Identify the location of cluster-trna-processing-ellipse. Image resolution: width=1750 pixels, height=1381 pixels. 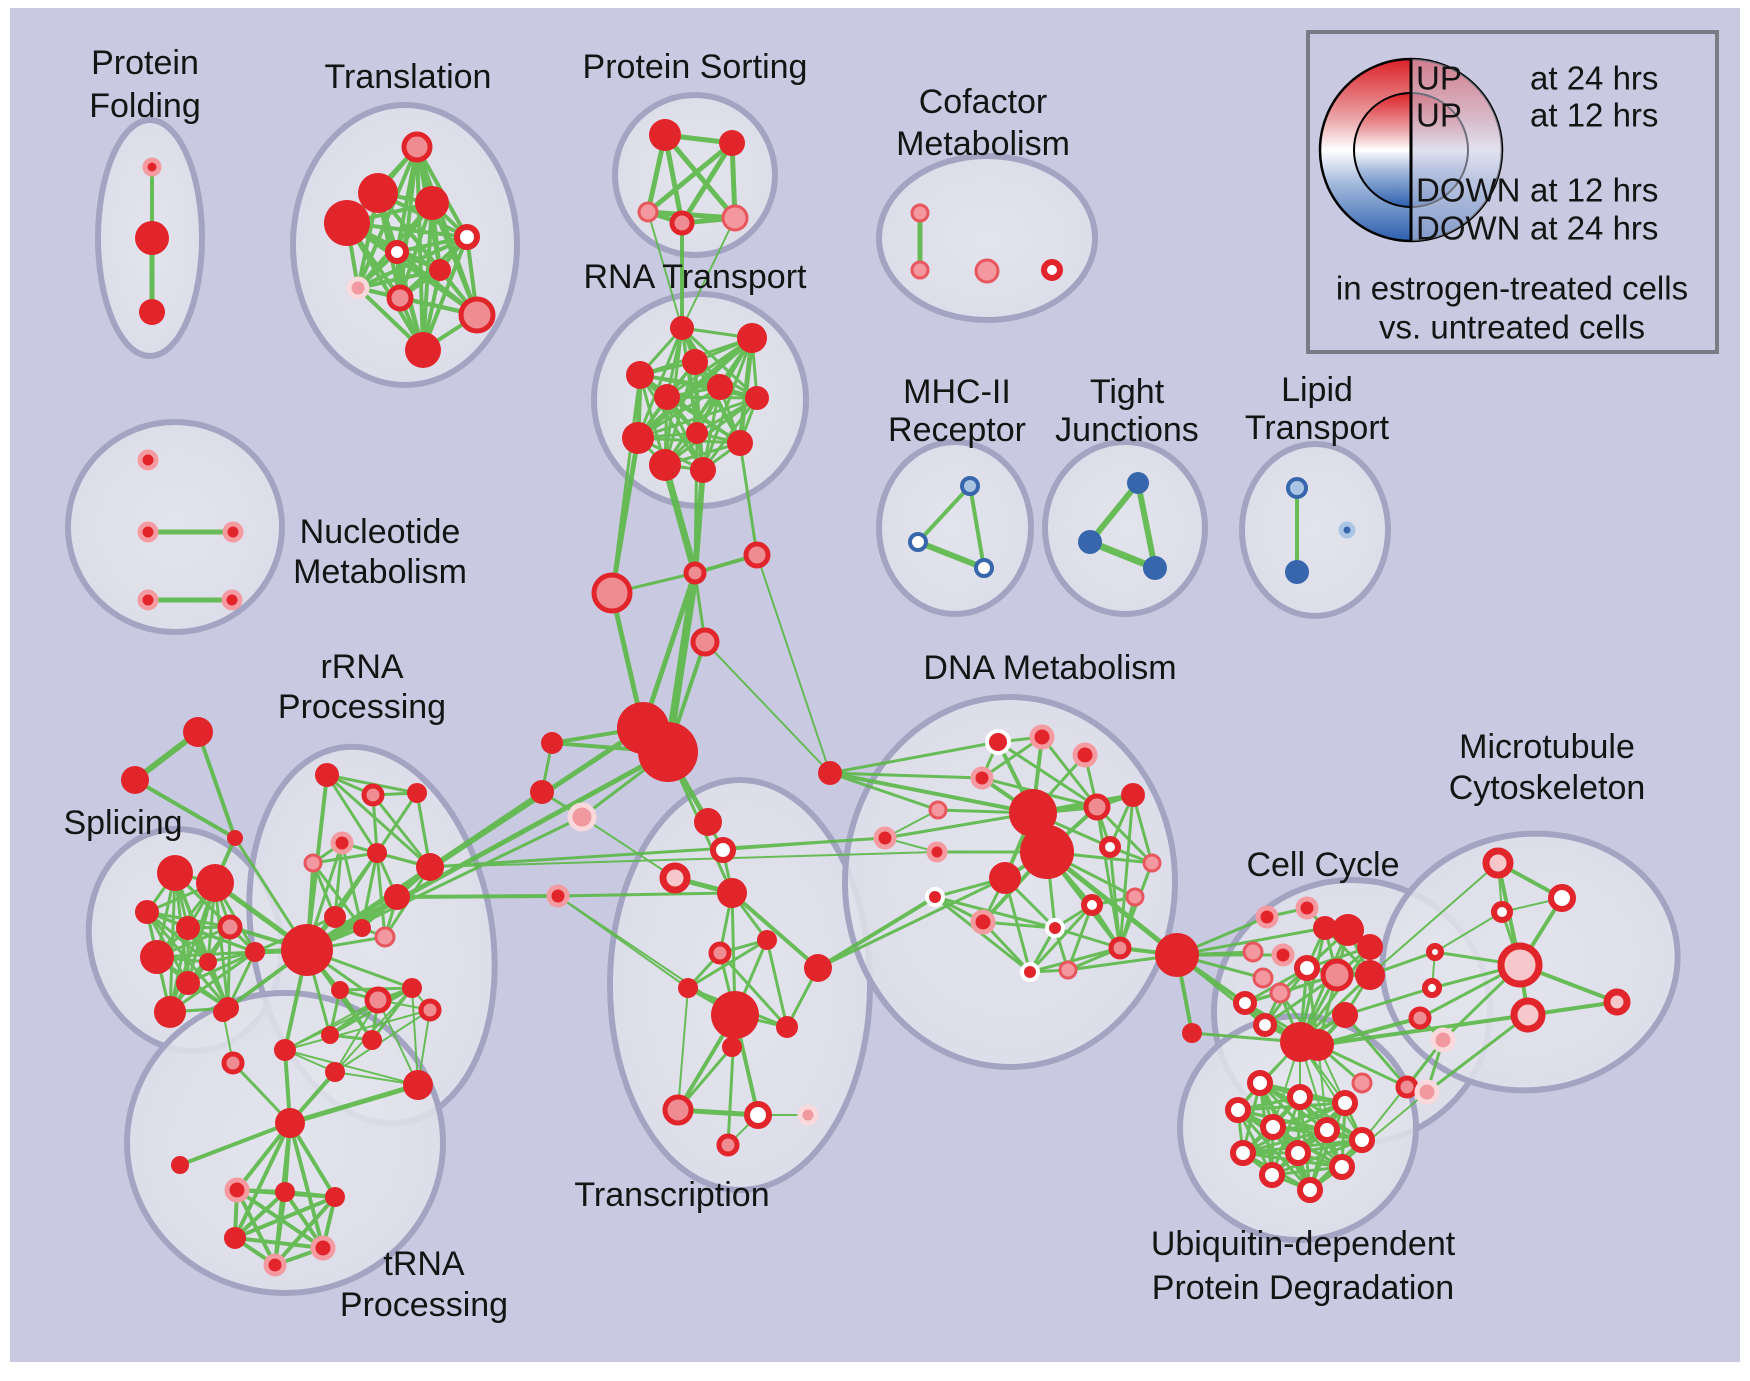
(285, 1143).